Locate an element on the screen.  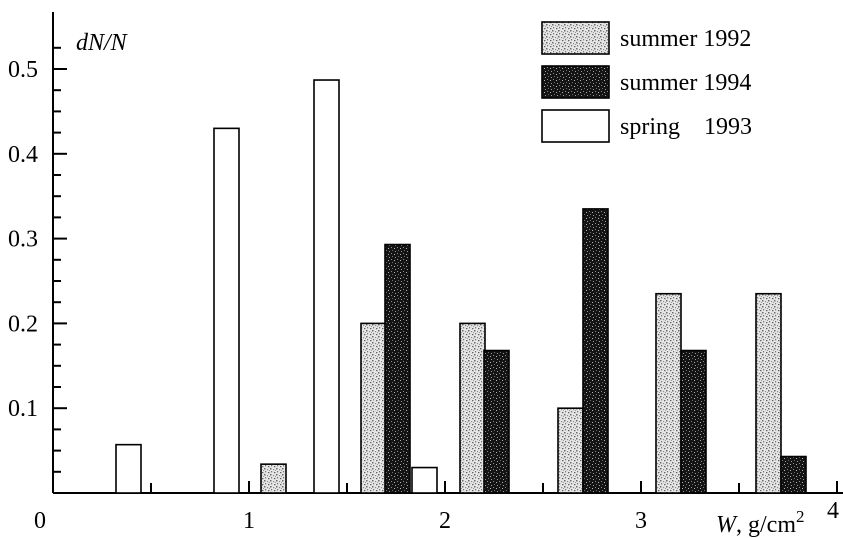
x-tick-label: 1 is located at coordinates (249, 521).